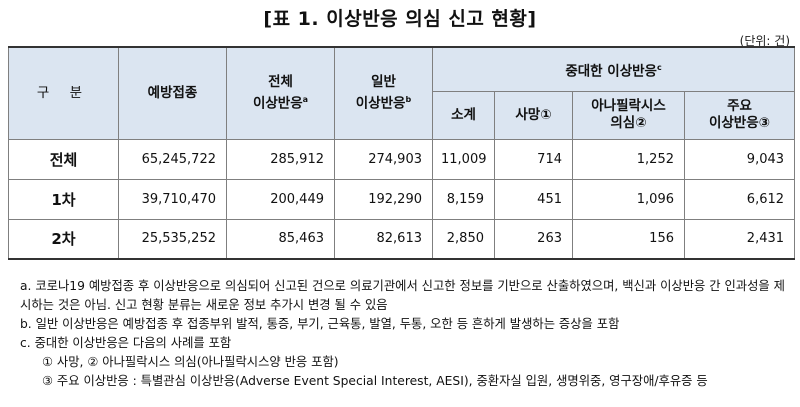  What do you see at coordinates (277, 103) in the screenshot?
I see `header-total-ae-line2: 이상반응` at bounding box center [277, 103].